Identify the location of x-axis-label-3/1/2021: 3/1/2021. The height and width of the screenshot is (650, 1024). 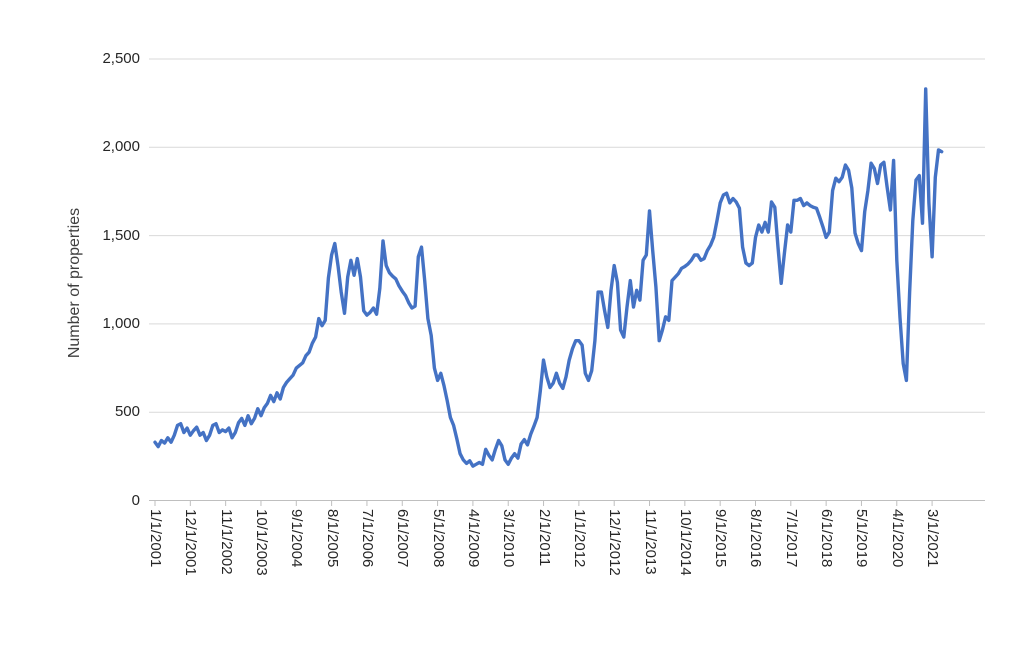
(933, 538).